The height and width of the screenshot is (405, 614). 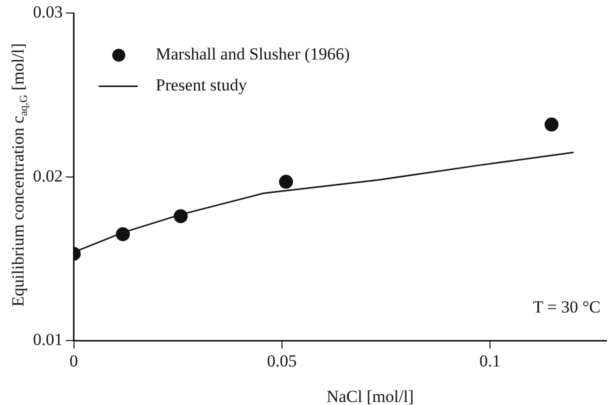 I want to click on x-tick-label: 0.05, so click(x=281, y=360).